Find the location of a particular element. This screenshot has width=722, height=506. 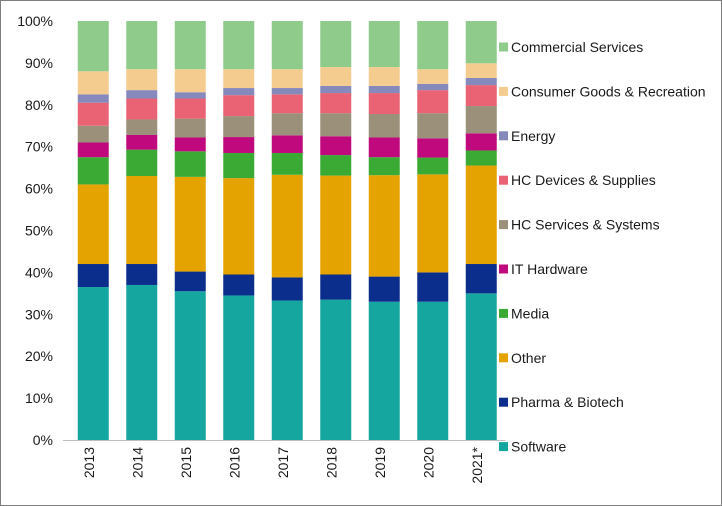

legend-item: Software is located at coordinates (532, 447).